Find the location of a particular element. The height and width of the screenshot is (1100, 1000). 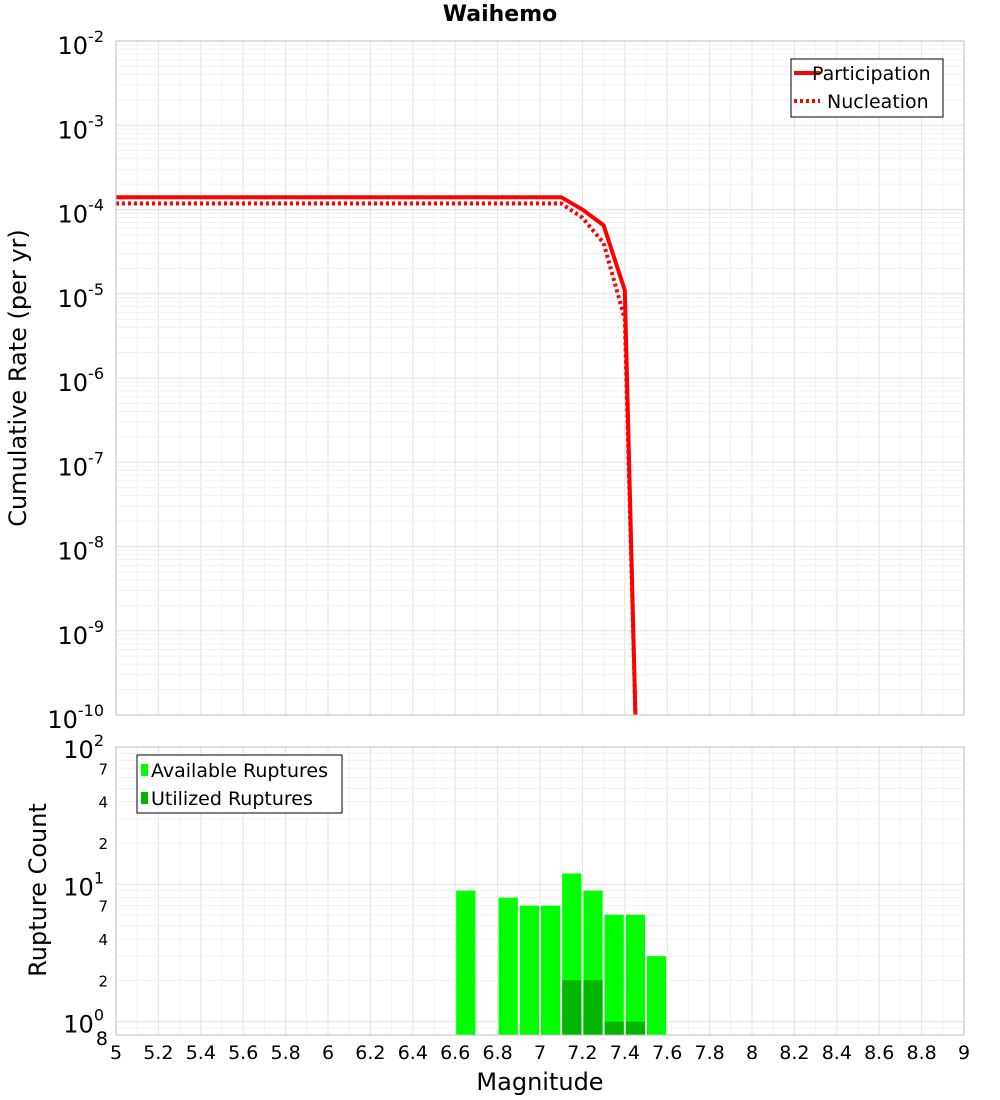

magnitude-tick-label: 7 is located at coordinates (540, 1053).